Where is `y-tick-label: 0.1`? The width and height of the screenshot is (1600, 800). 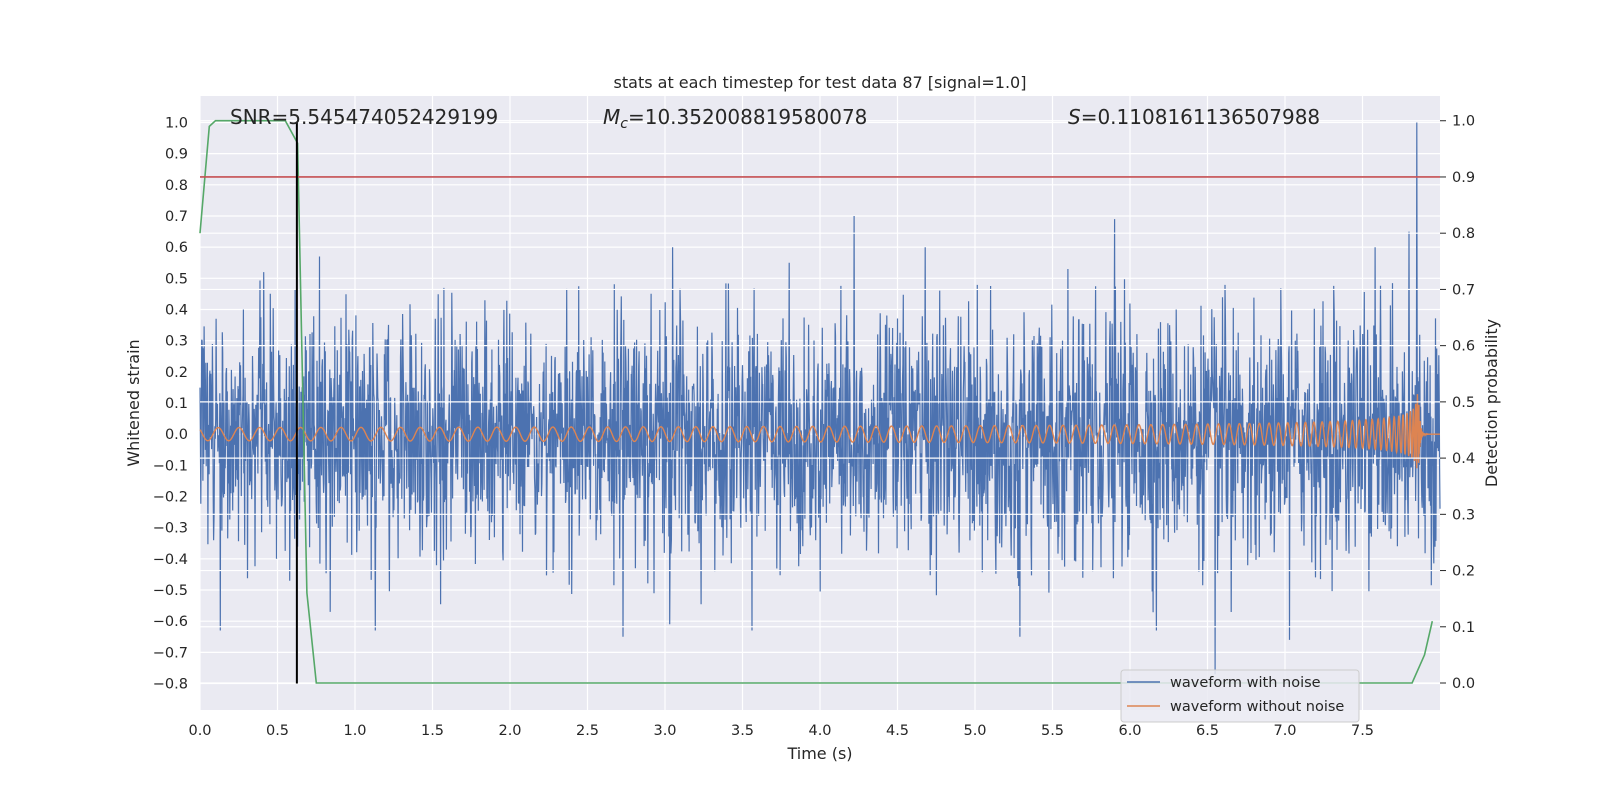 y-tick-label: 0.1 is located at coordinates (176, 404).